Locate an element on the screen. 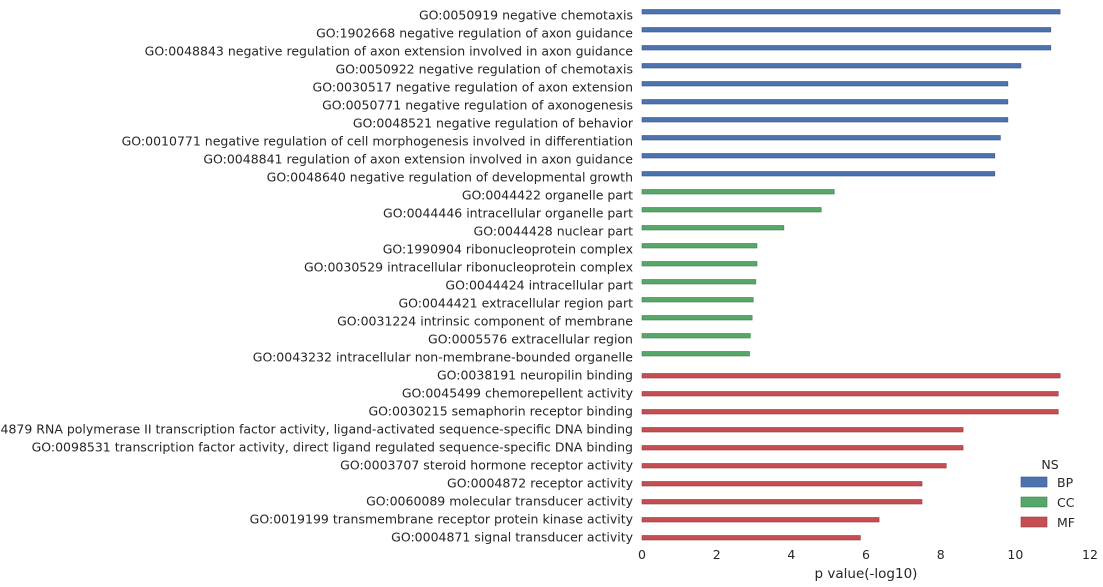  category-label: GO:0060089 molecular transducer activity is located at coordinates (500, 501).